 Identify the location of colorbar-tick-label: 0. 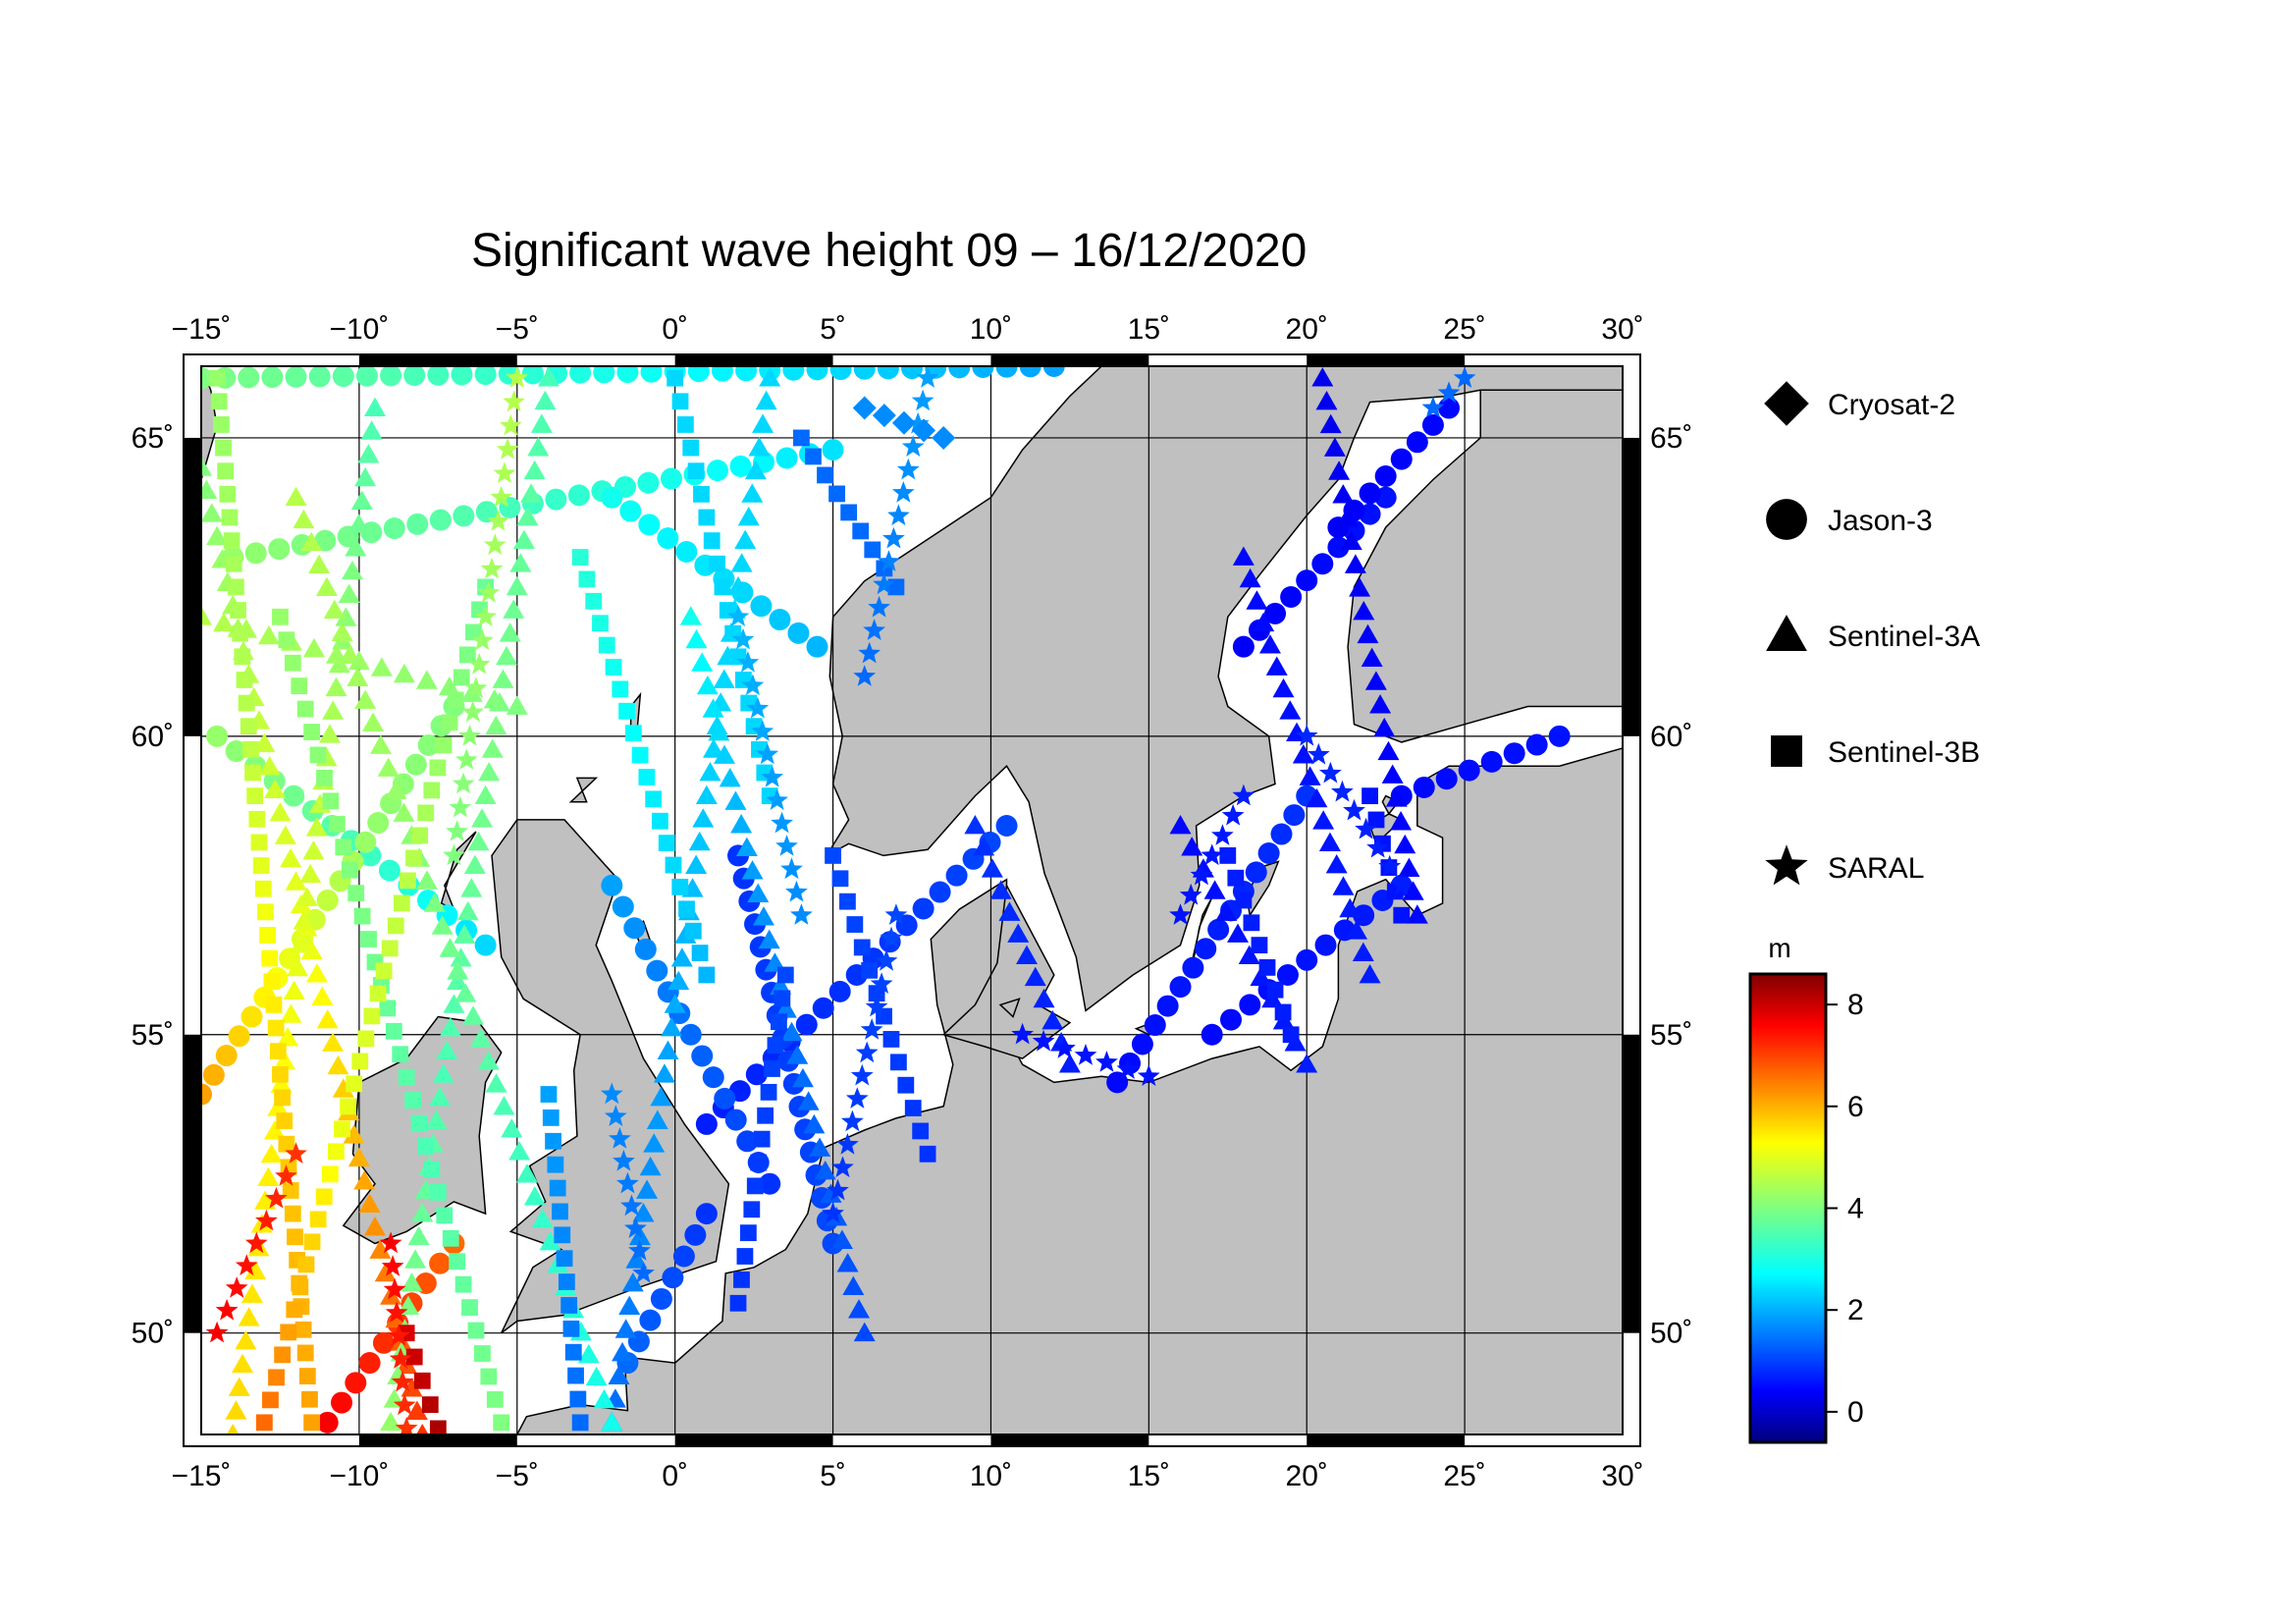
(1856, 1412).